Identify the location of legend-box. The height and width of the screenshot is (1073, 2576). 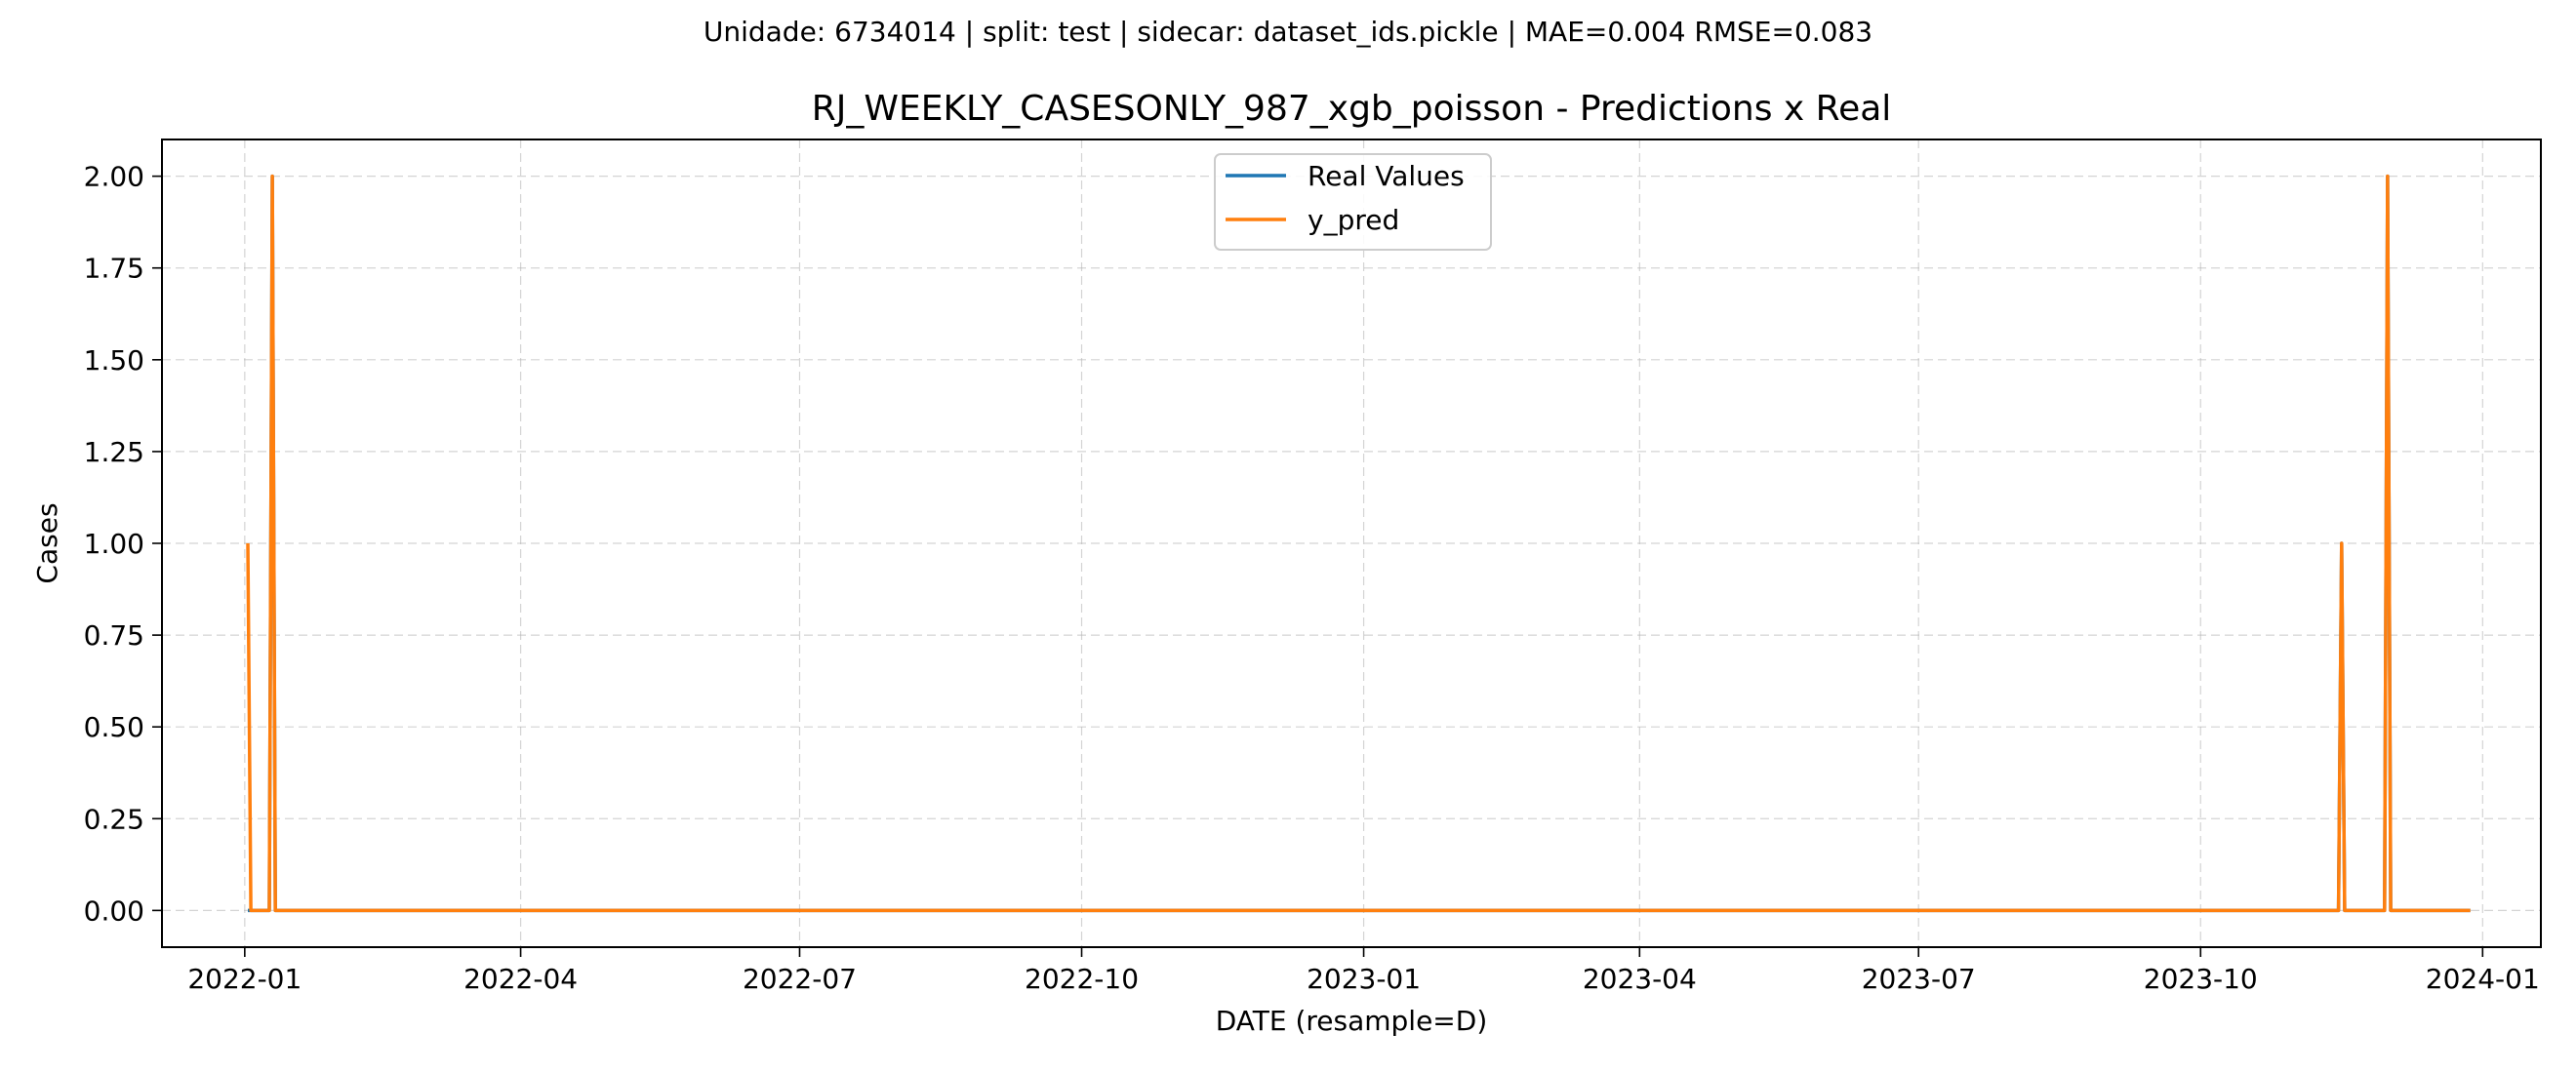
(1353, 202).